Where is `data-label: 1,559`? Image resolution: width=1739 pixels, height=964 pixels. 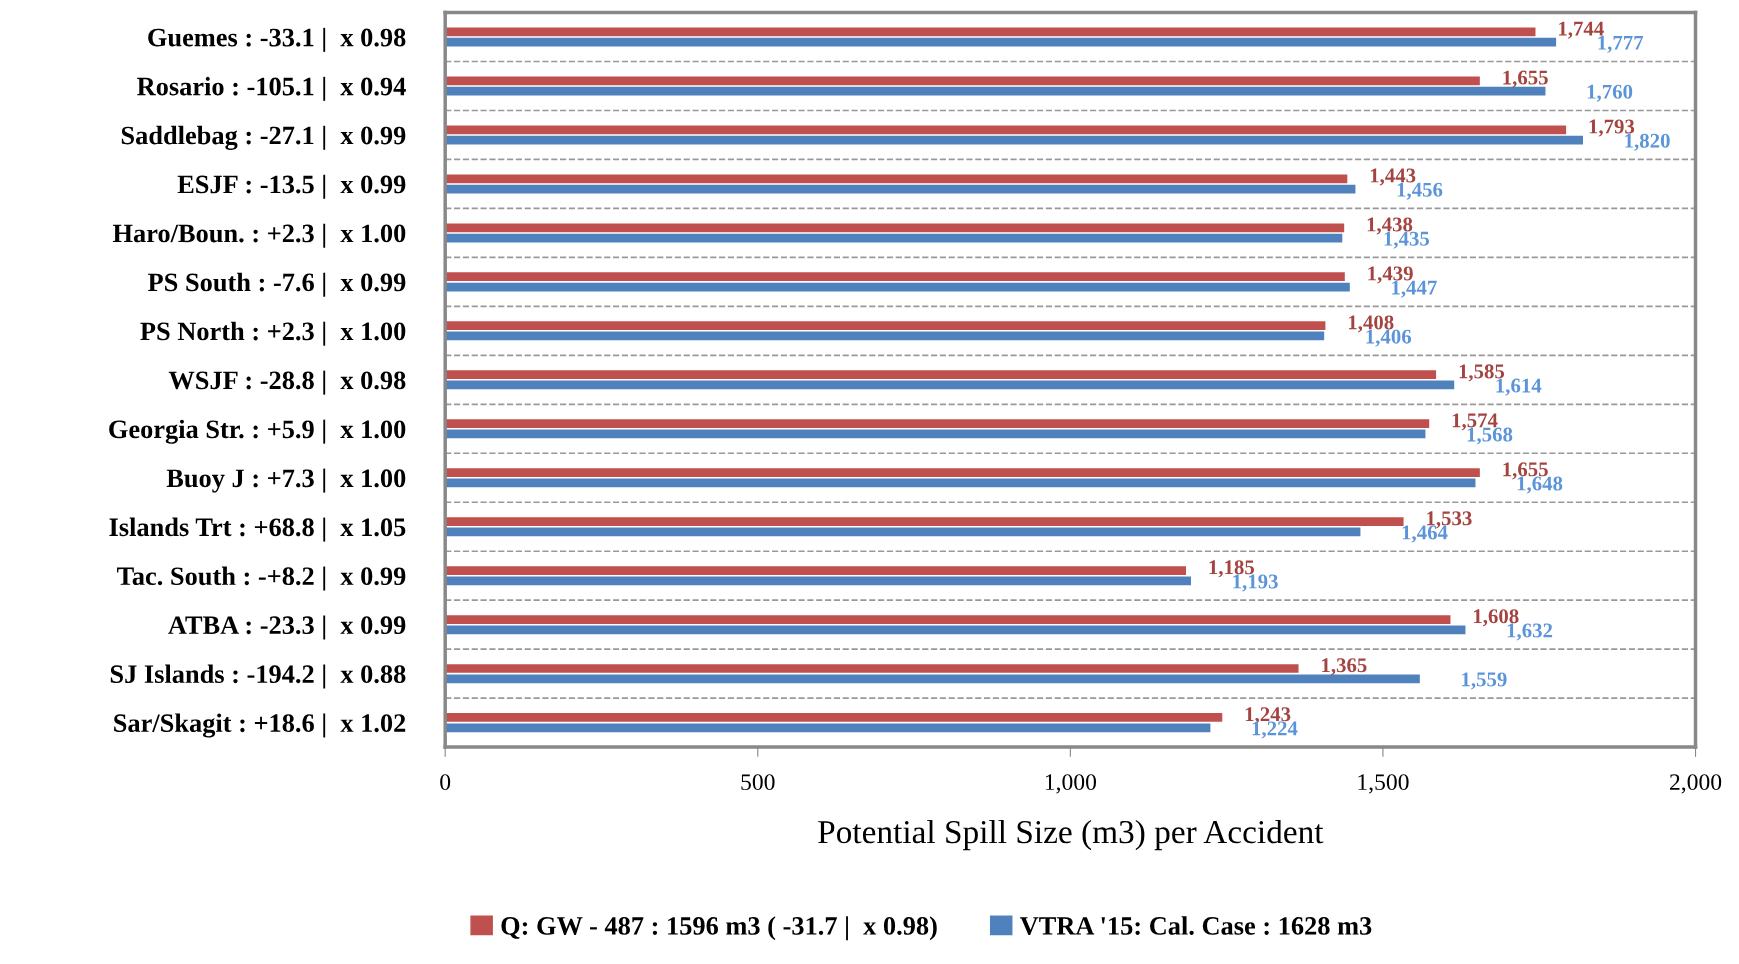 data-label: 1,559 is located at coordinates (1484, 681).